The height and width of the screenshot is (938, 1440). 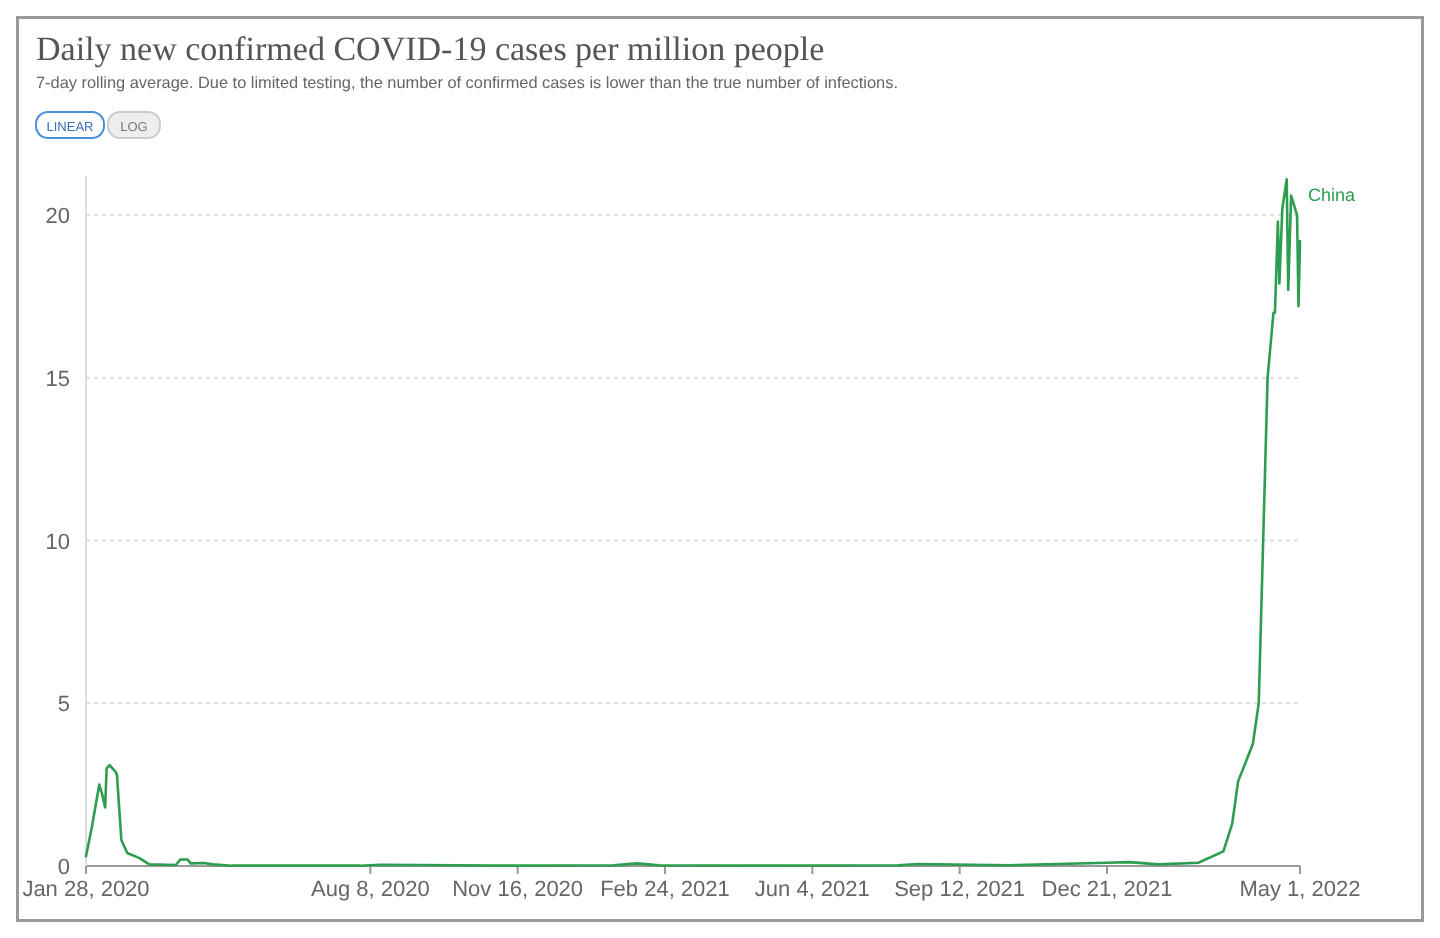 What do you see at coordinates (518, 890) in the screenshot?
I see `x-tick-label: Nov 16, 2020` at bounding box center [518, 890].